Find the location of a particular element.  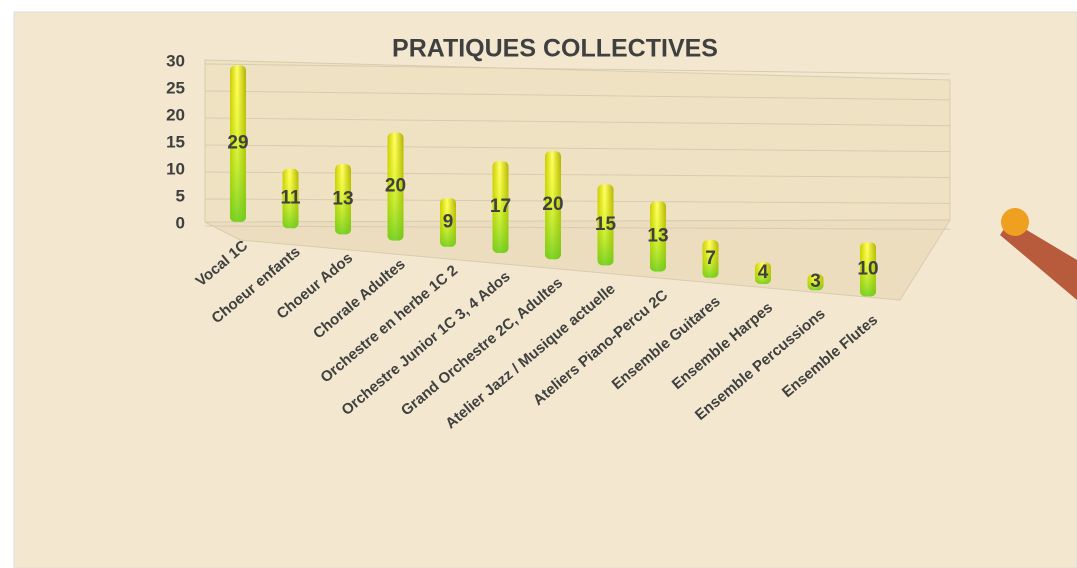

value-label: 17 is located at coordinates (500, 206).